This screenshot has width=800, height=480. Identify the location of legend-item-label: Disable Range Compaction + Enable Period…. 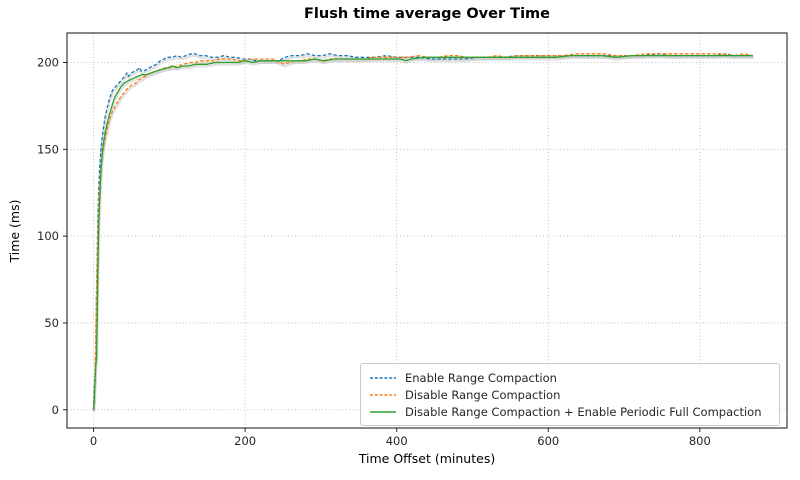
(583, 411).